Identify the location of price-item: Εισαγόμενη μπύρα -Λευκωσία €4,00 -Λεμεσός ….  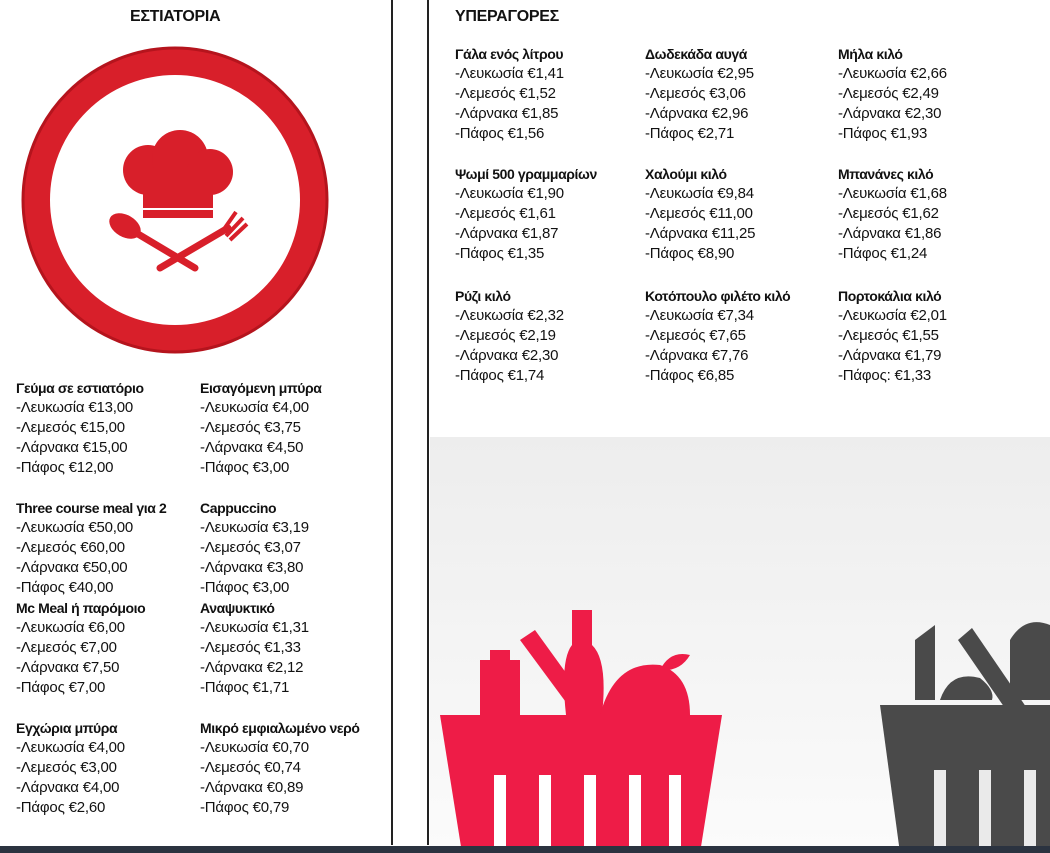
(261, 428).